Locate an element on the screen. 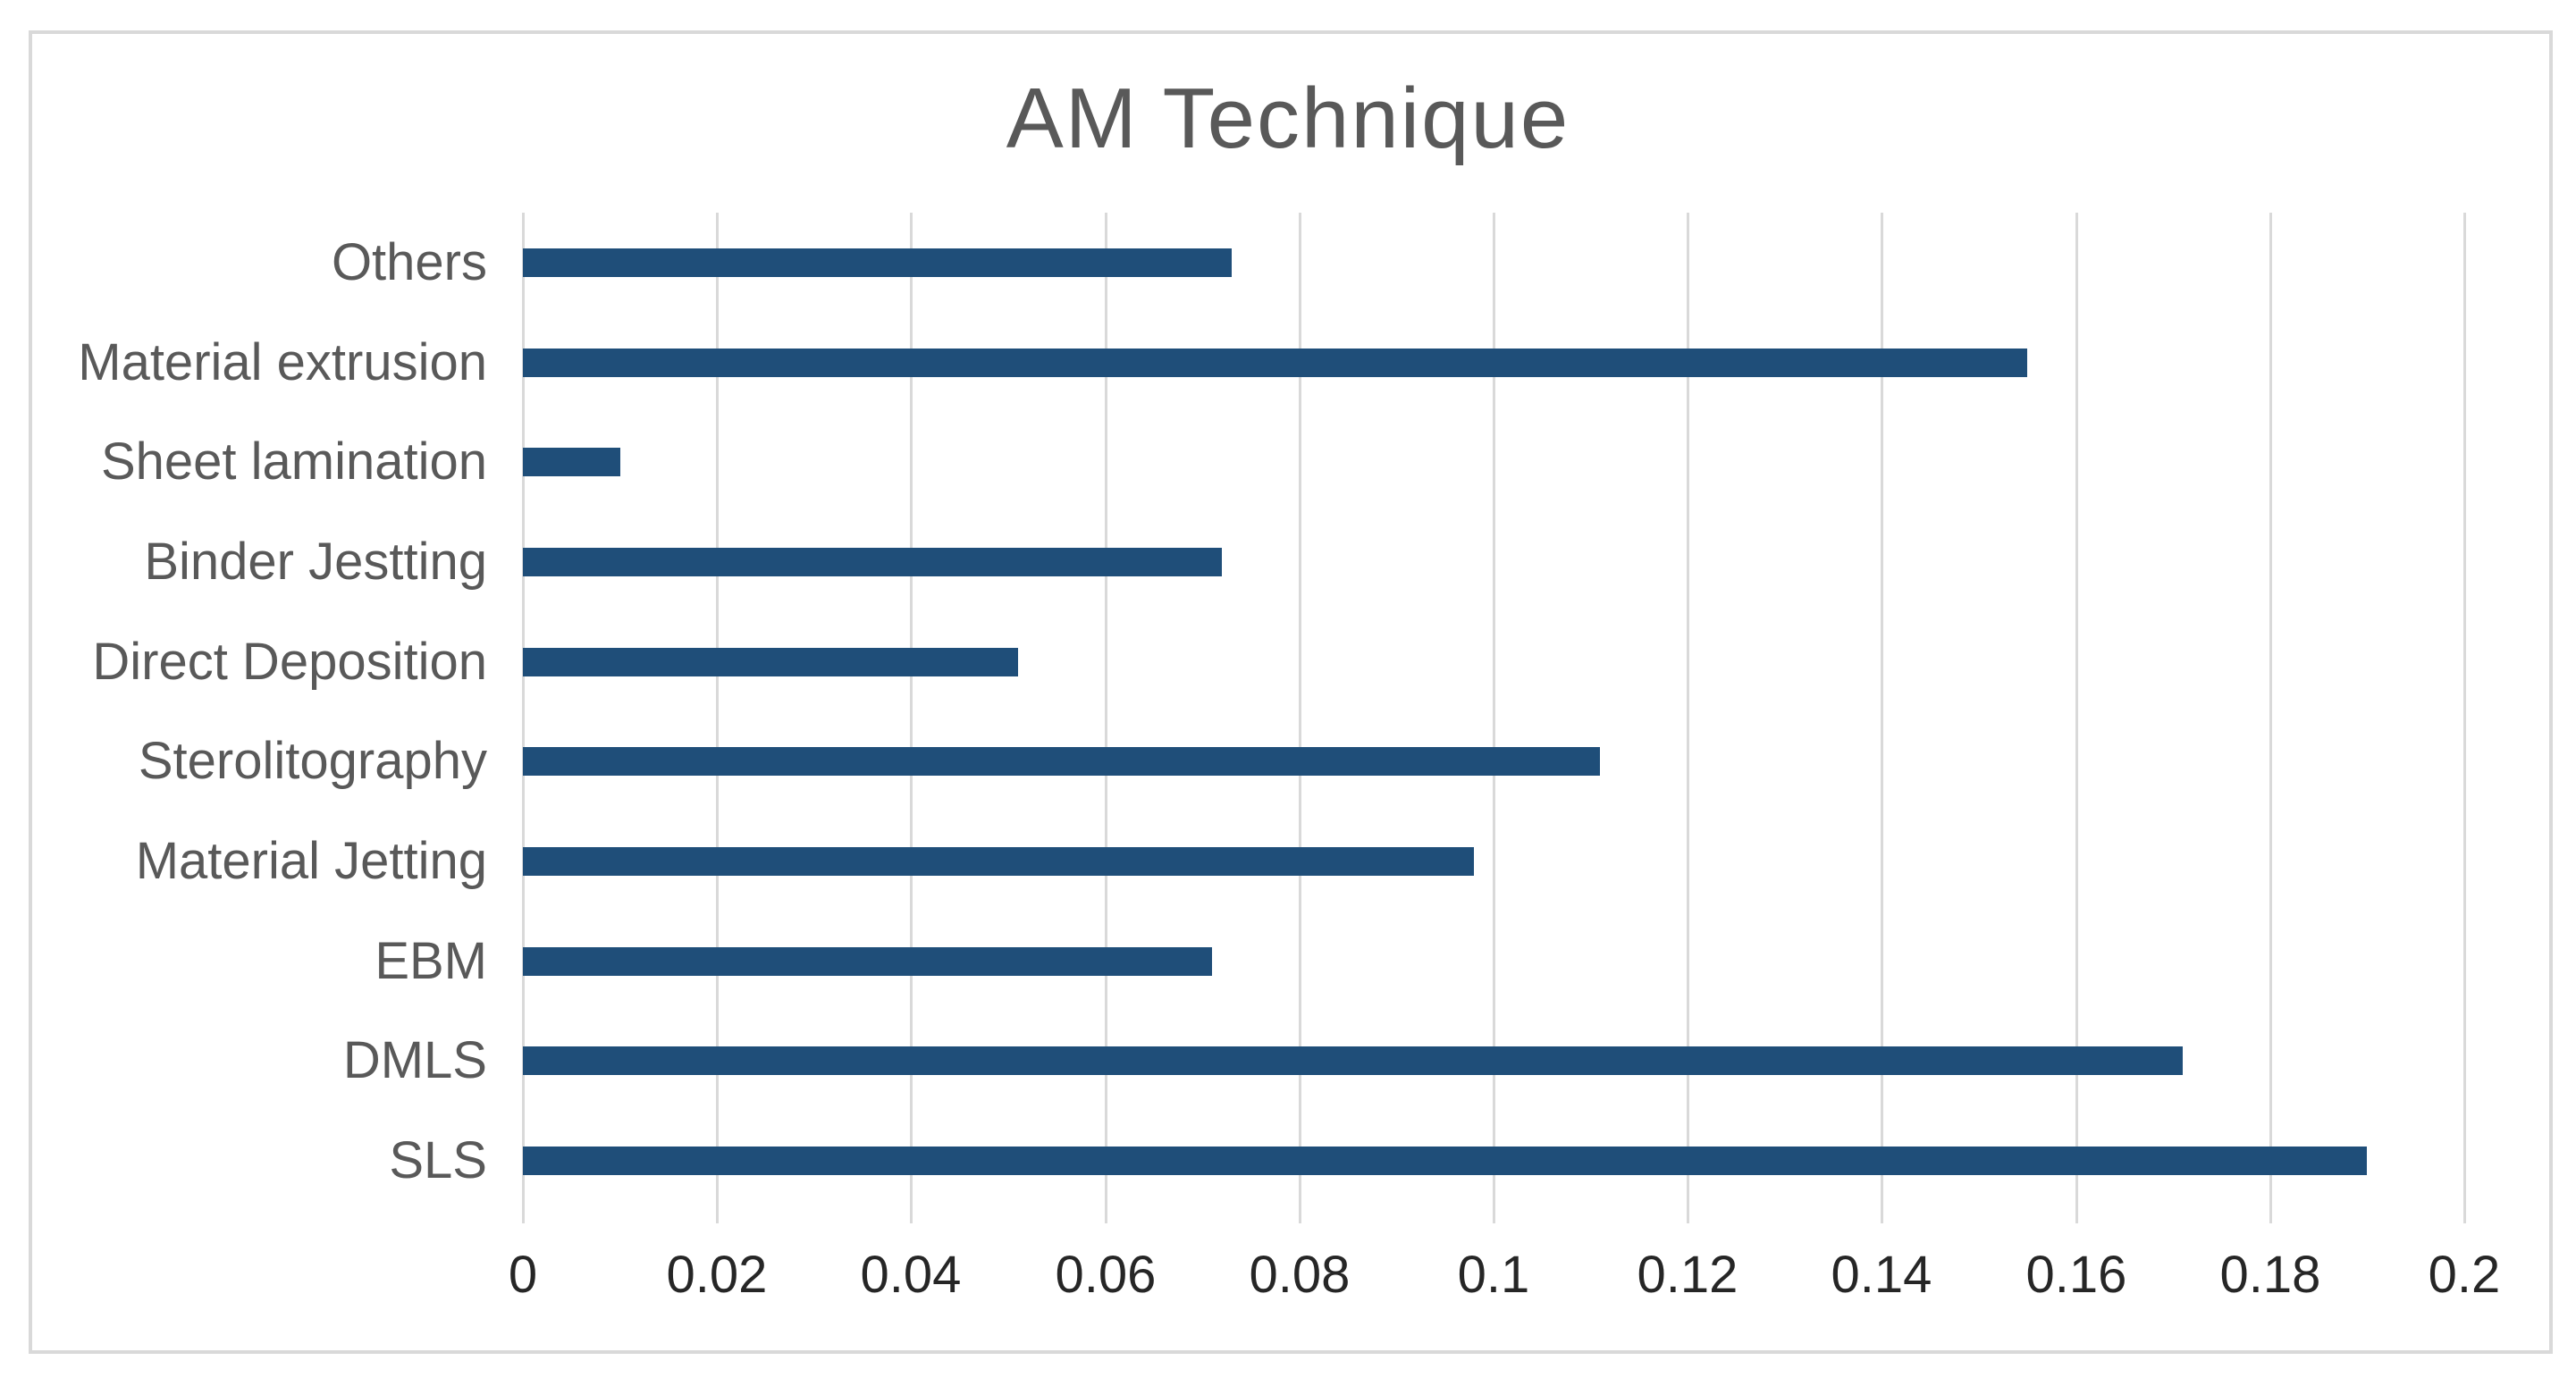 This screenshot has width=2576, height=1386. bar-ebm is located at coordinates (868, 961).